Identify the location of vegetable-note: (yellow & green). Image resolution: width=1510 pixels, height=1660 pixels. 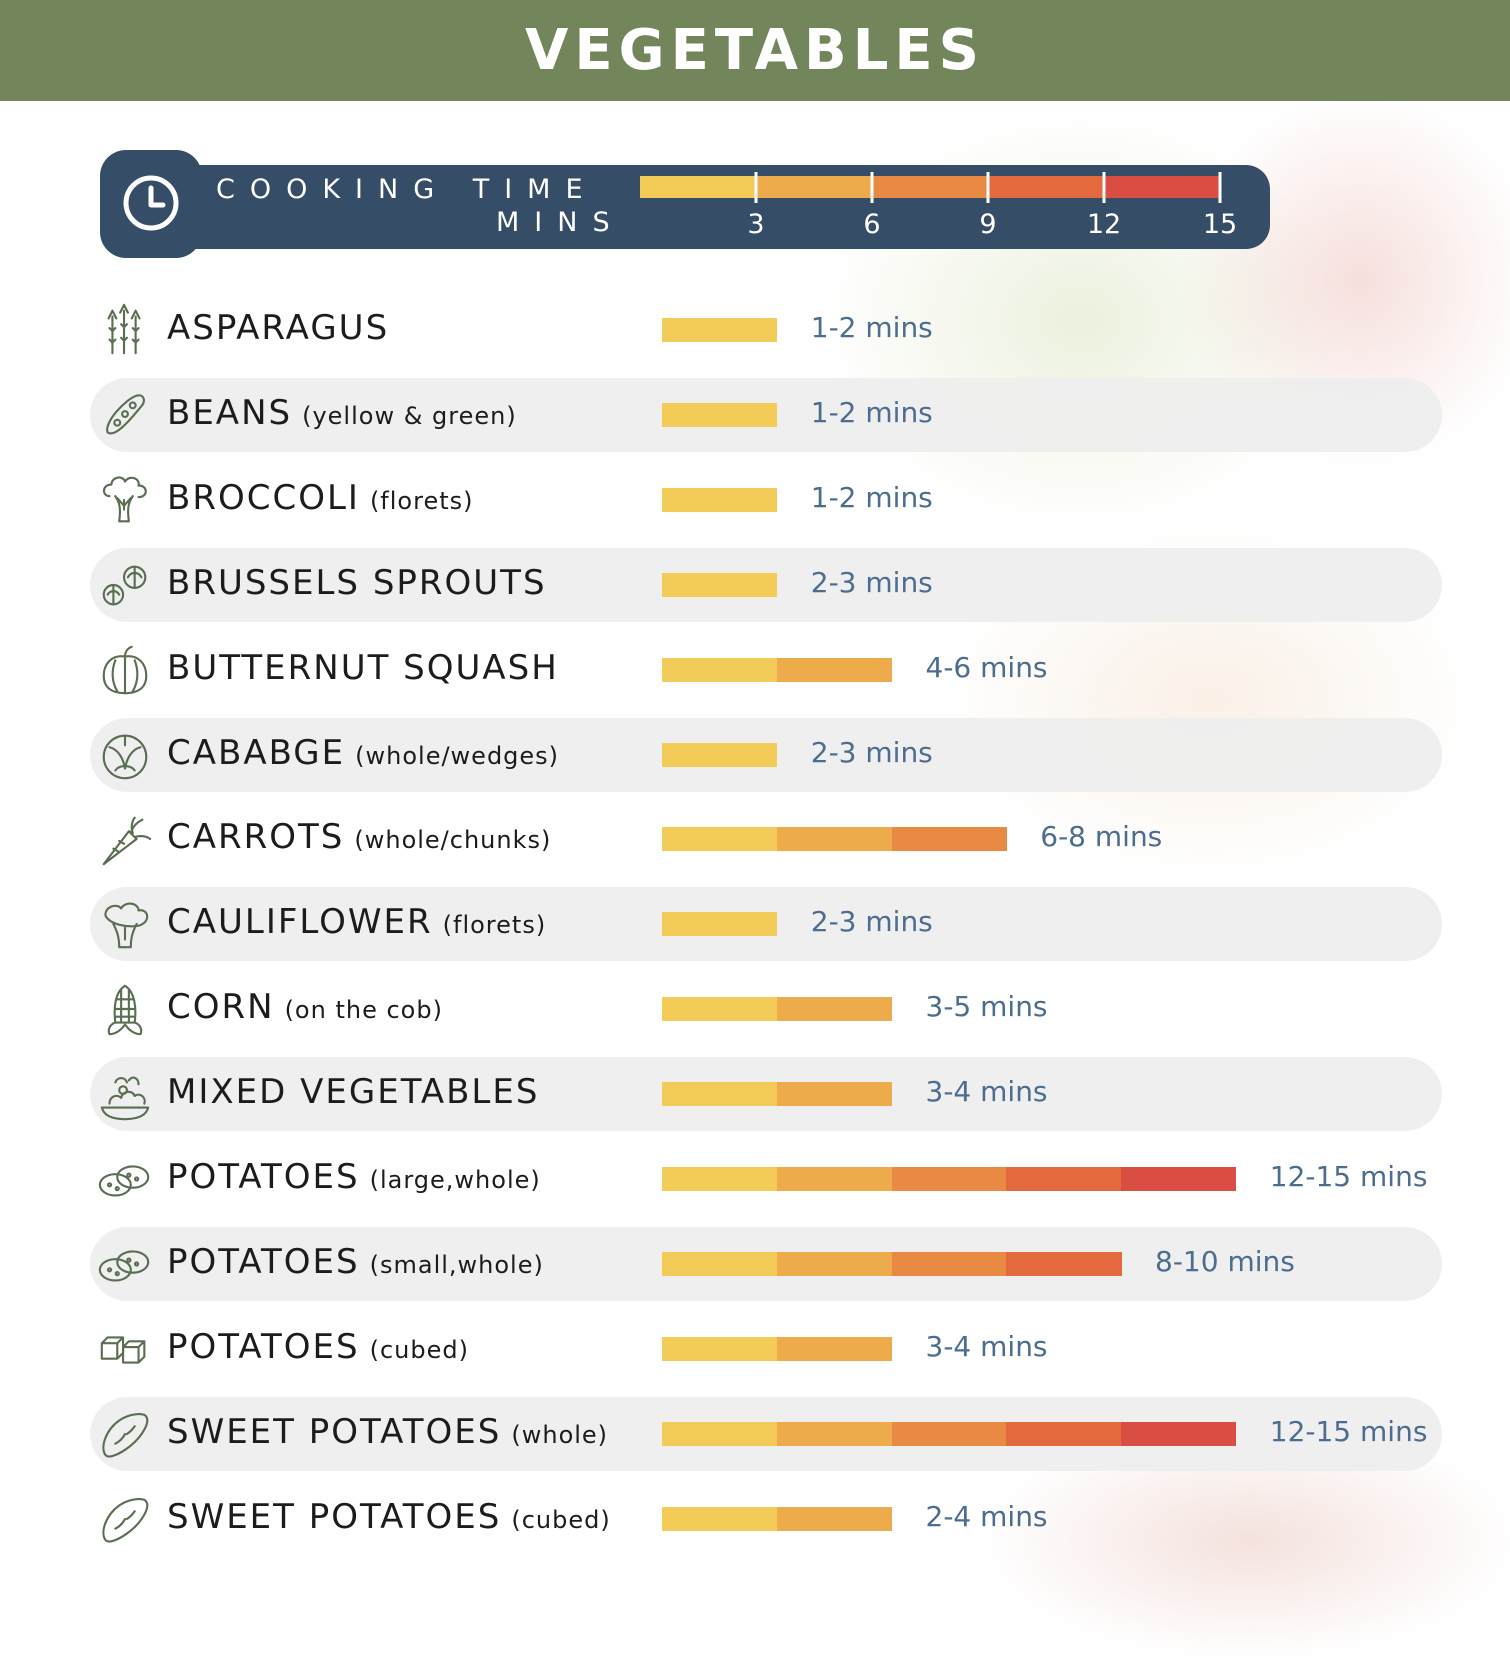
(409, 415).